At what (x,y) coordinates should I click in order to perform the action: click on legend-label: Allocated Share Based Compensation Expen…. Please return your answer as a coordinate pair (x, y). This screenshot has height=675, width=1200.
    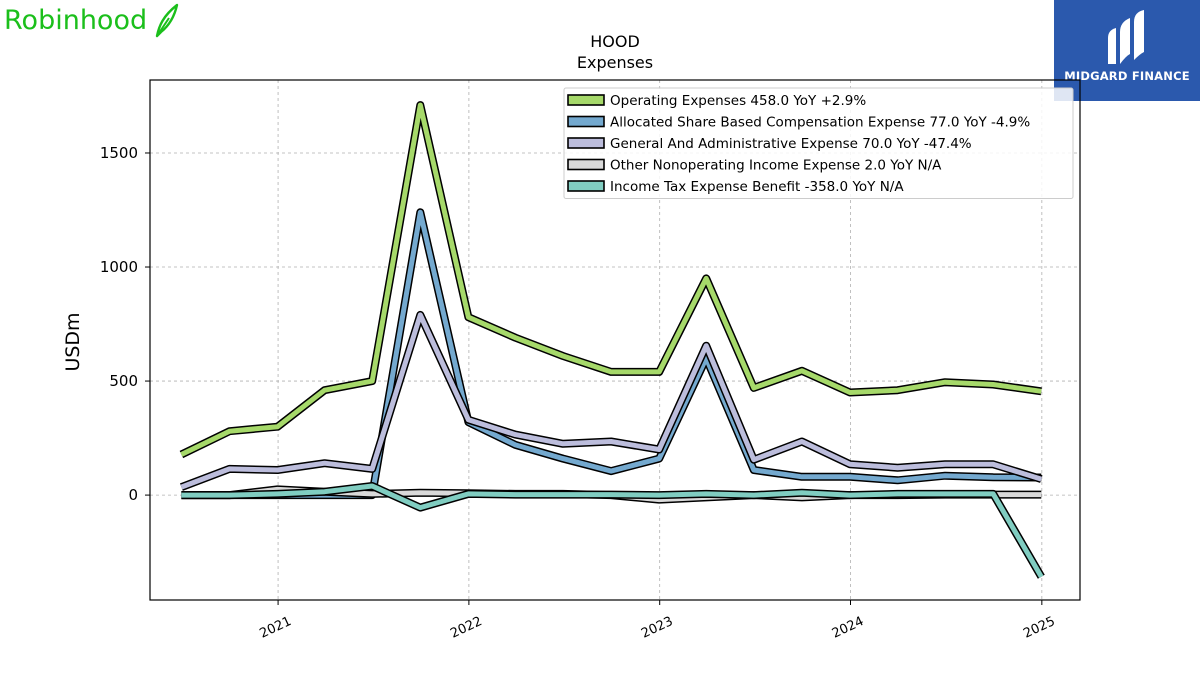
    Looking at the image, I should click on (820, 123).